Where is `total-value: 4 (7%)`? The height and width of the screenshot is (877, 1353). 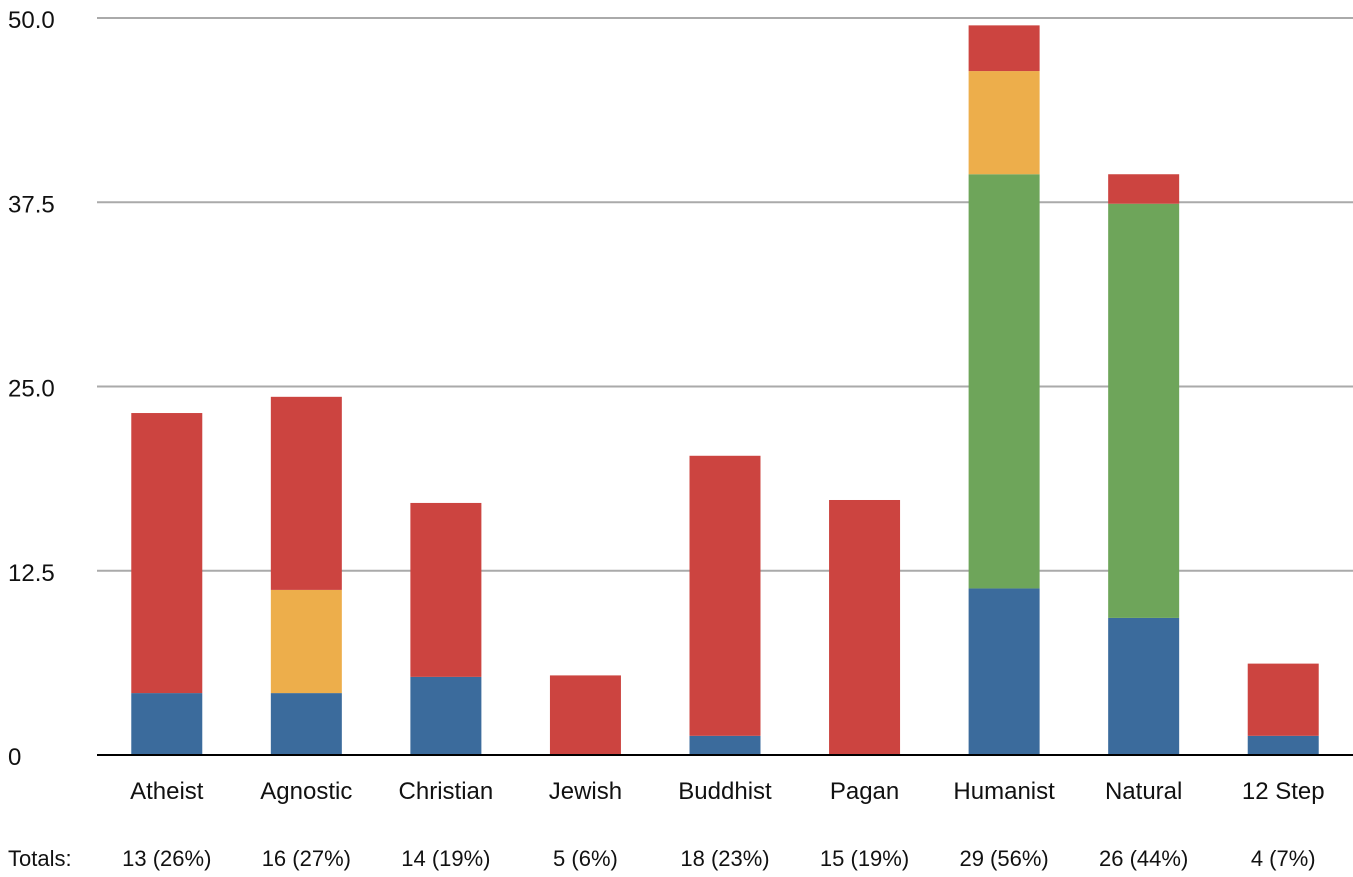
total-value: 4 (7%) is located at coordinates (1283, 858).